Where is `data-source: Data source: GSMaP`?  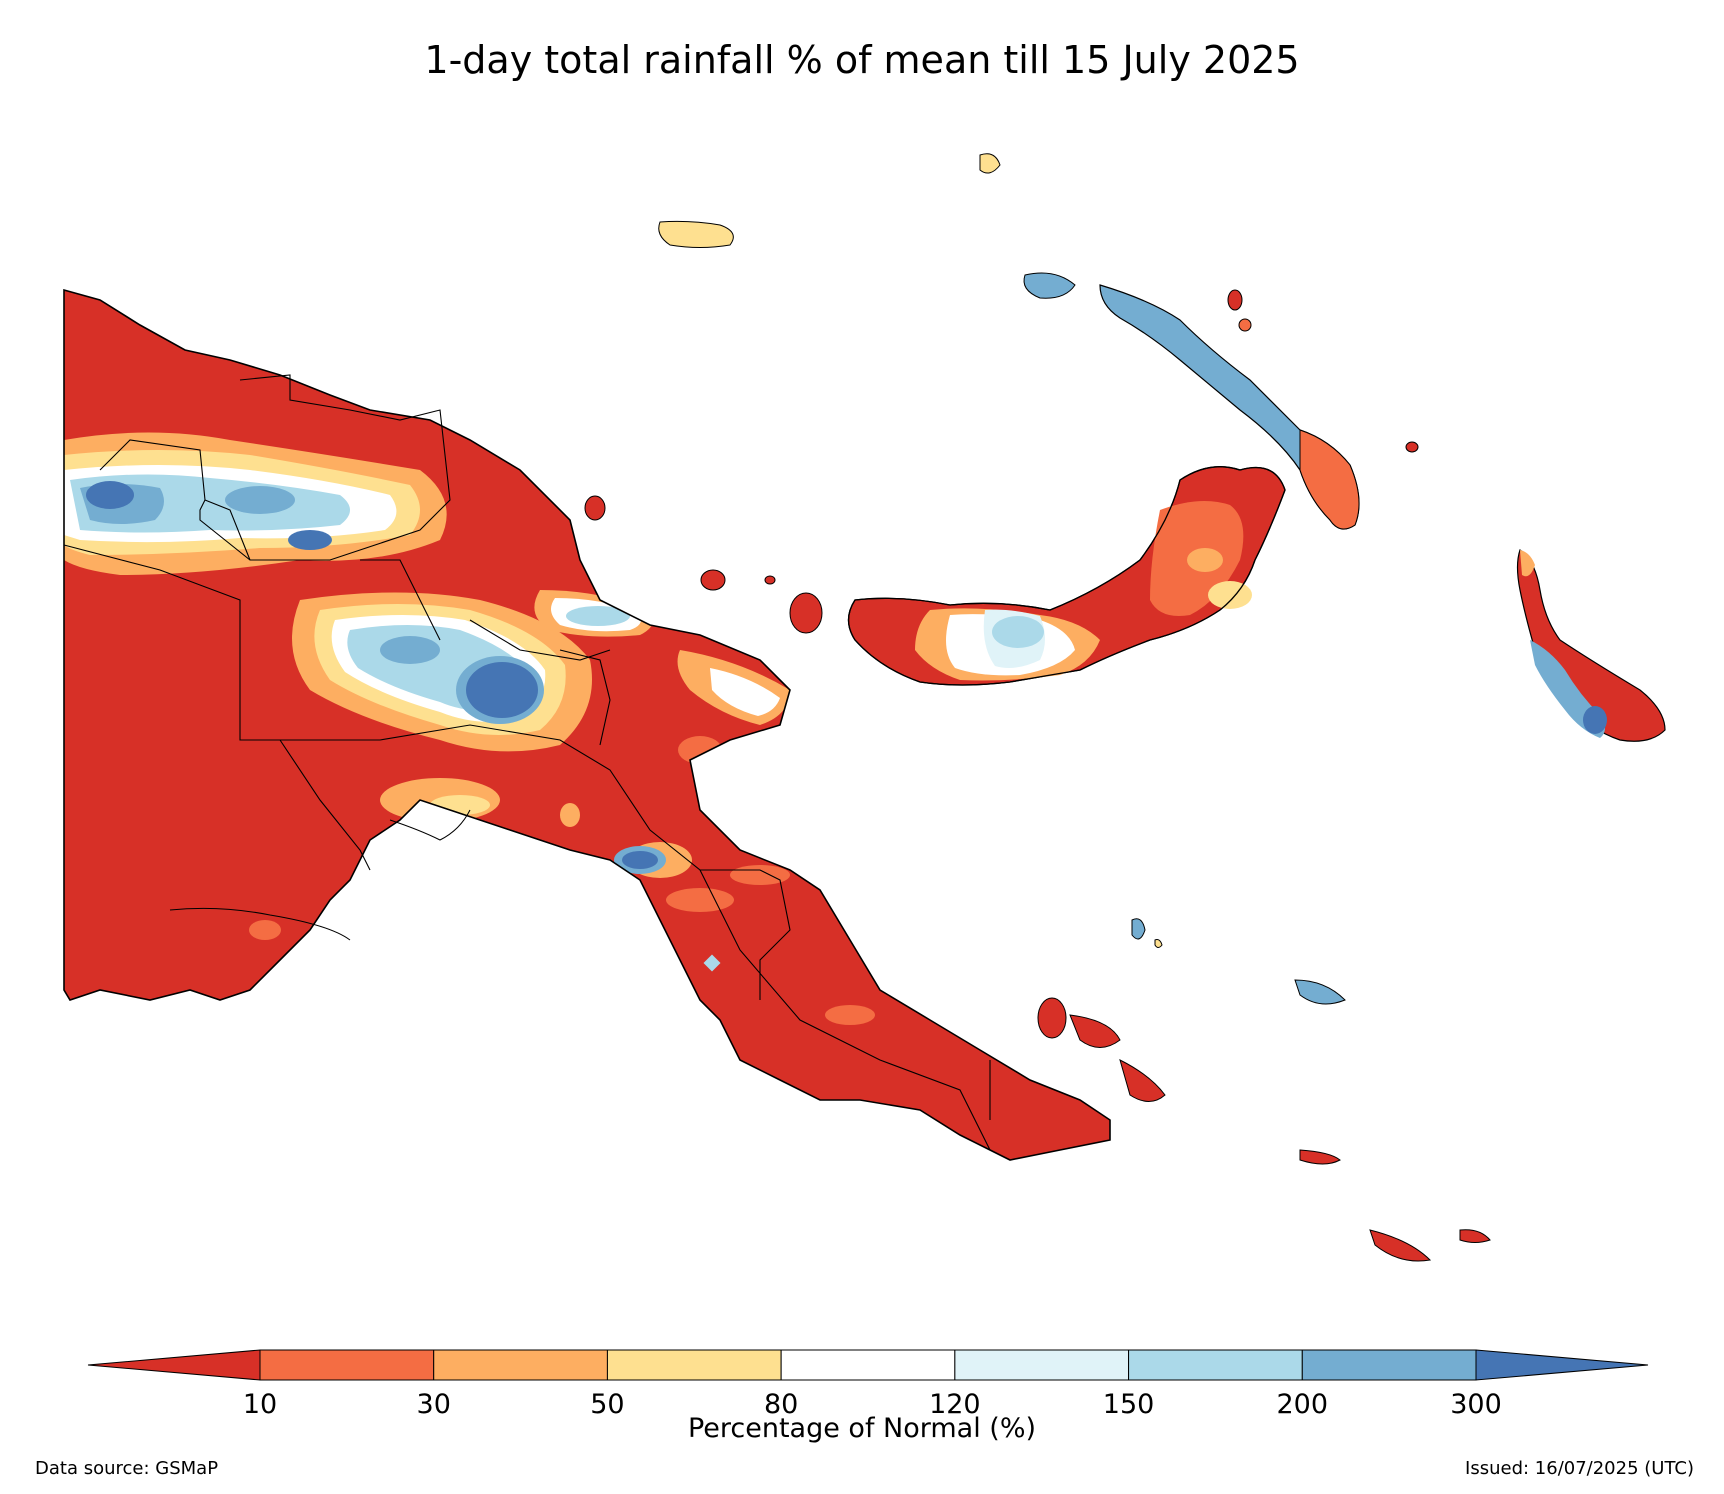
data-source: Data source: GSMaP is located at coordinates (127, 1468).